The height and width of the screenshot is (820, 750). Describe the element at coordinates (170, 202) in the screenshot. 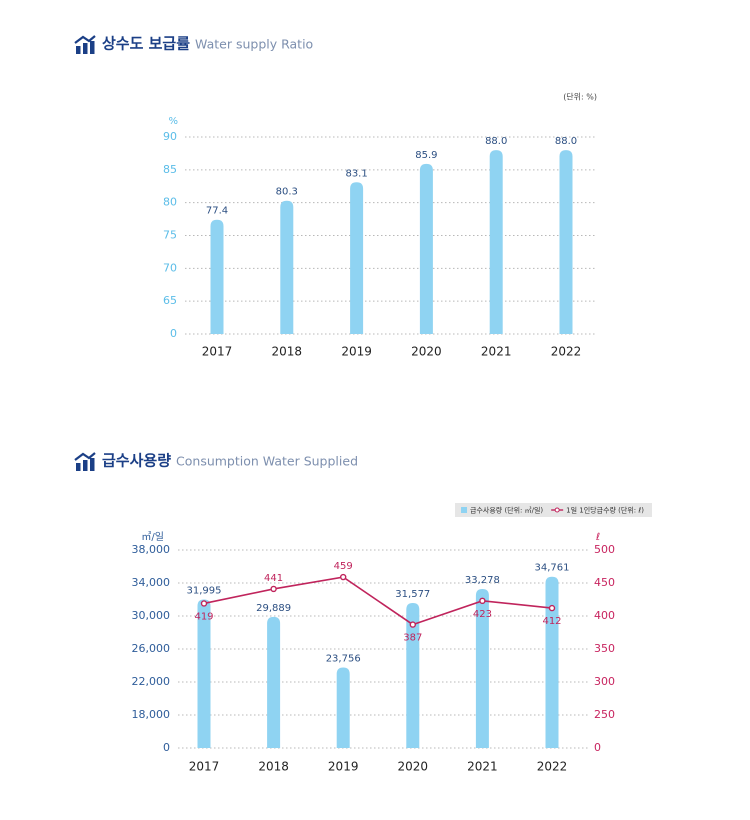

I see `y-tick-label: 80` at that location.